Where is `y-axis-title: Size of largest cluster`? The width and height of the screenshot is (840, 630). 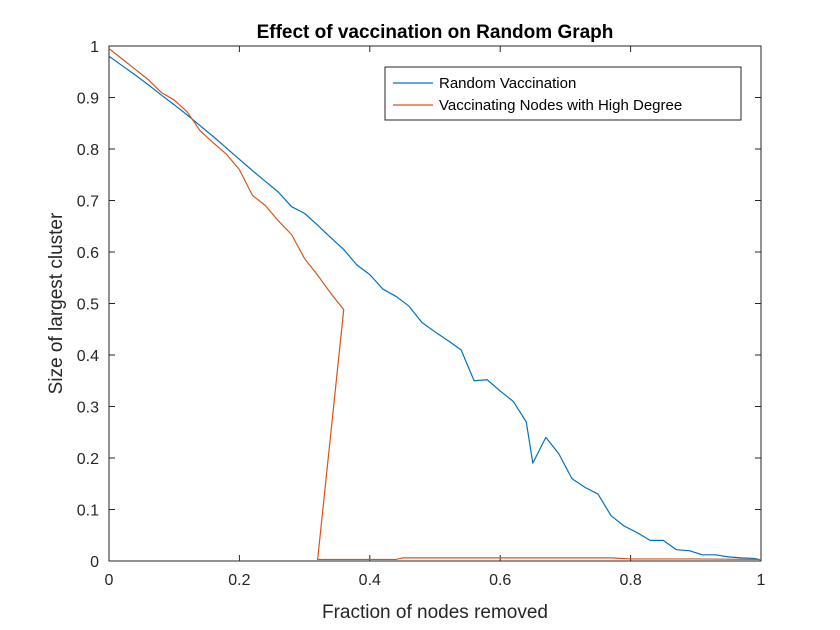 y-axis-title: Size of largest cluster is located at coordinates (56, 303).